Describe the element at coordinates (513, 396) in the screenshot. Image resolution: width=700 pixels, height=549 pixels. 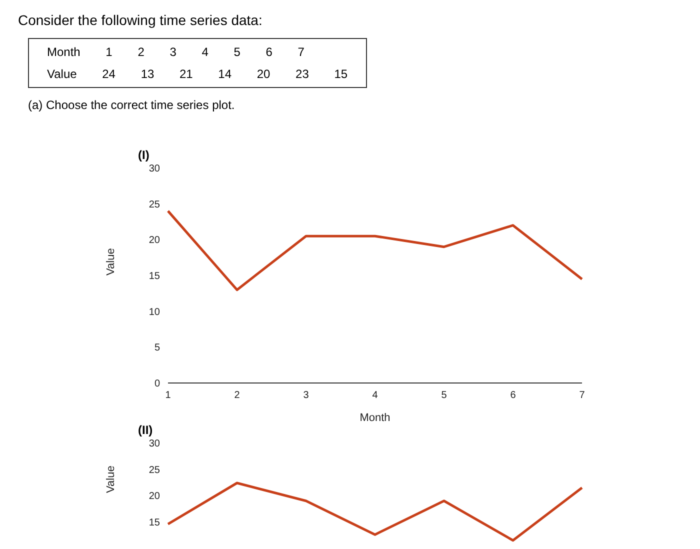
I see `x-tick-label: 6` at that location.